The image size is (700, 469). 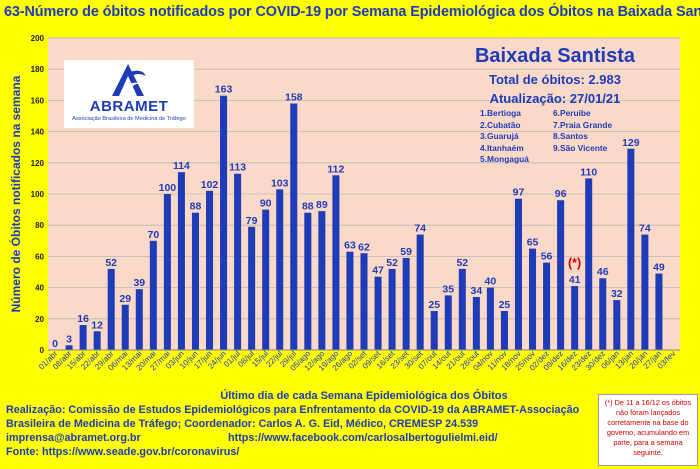 I want to click on city-item: 7.Praia Grande, so click(x=583, y=124).